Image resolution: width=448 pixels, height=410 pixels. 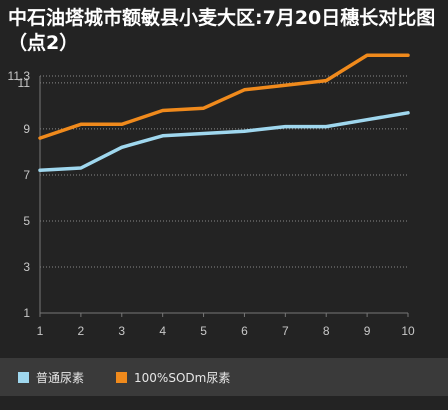 What do you see at coordinates (81, 331) in the screenshot?
I see `x-tick-label-1: 2` at bounding box center [81, 331].